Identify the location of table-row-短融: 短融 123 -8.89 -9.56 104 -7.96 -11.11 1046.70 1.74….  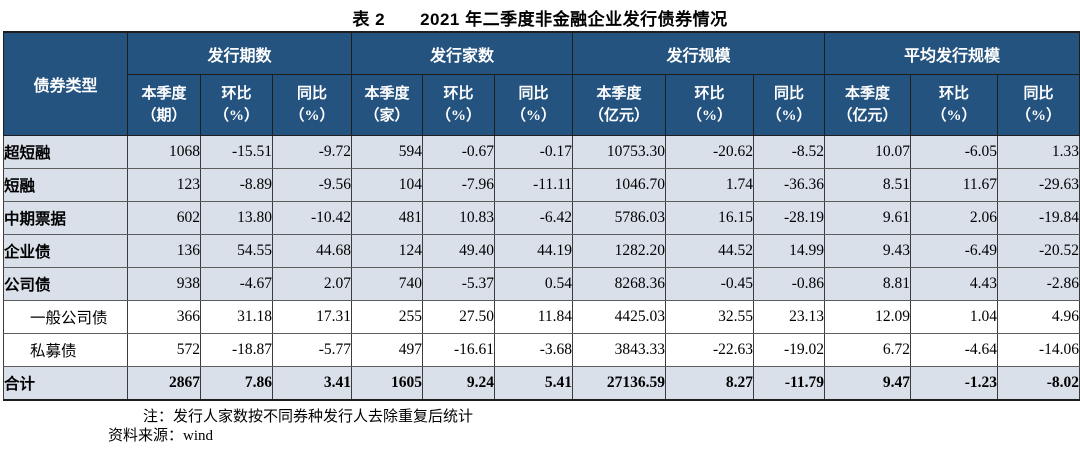
(541, 185).